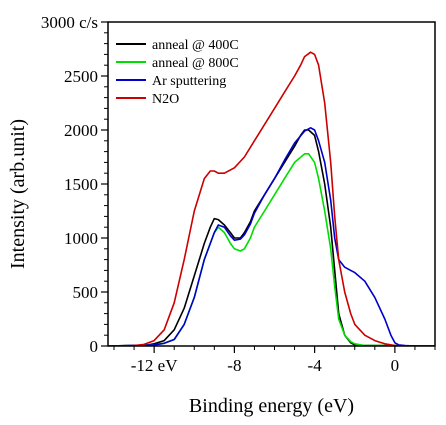  Describe the element at coordinates (165, 99) in the screenshot. I see `legend-label: N2O` at that location.